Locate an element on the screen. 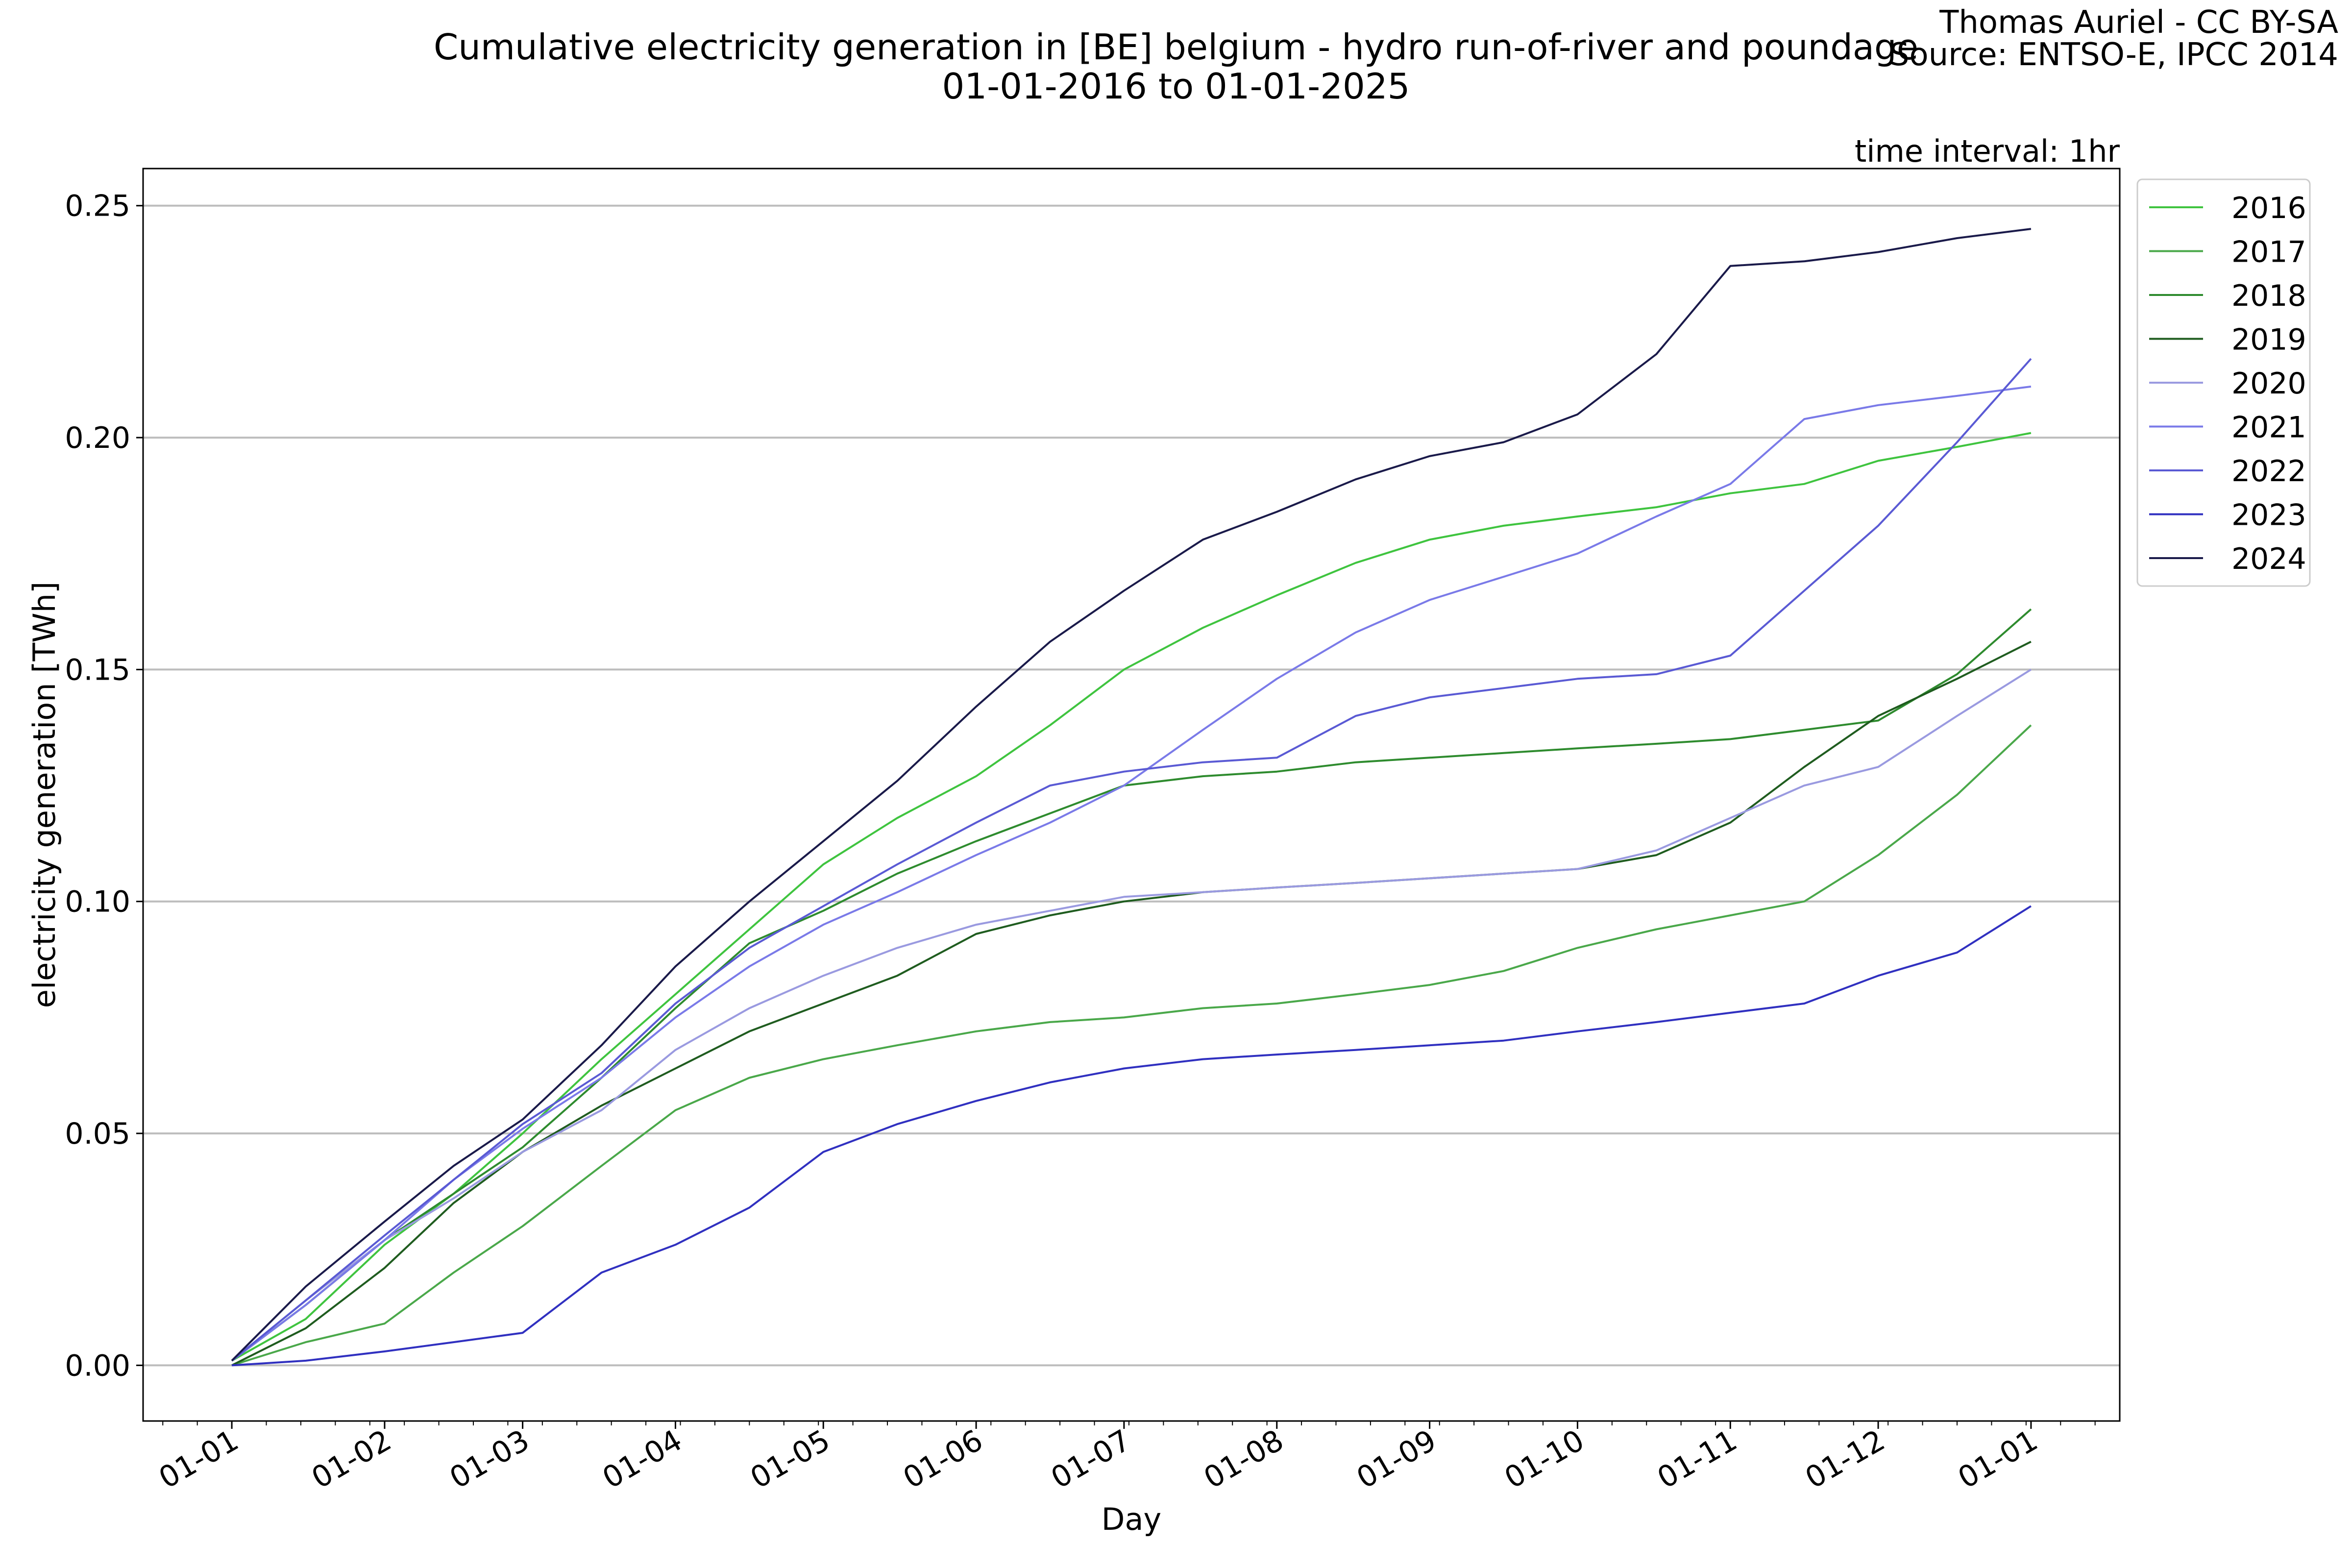 The image size is (2352, 1568). y-axis-label: electricity generation [TWh] is located at coordinates (44, 795).